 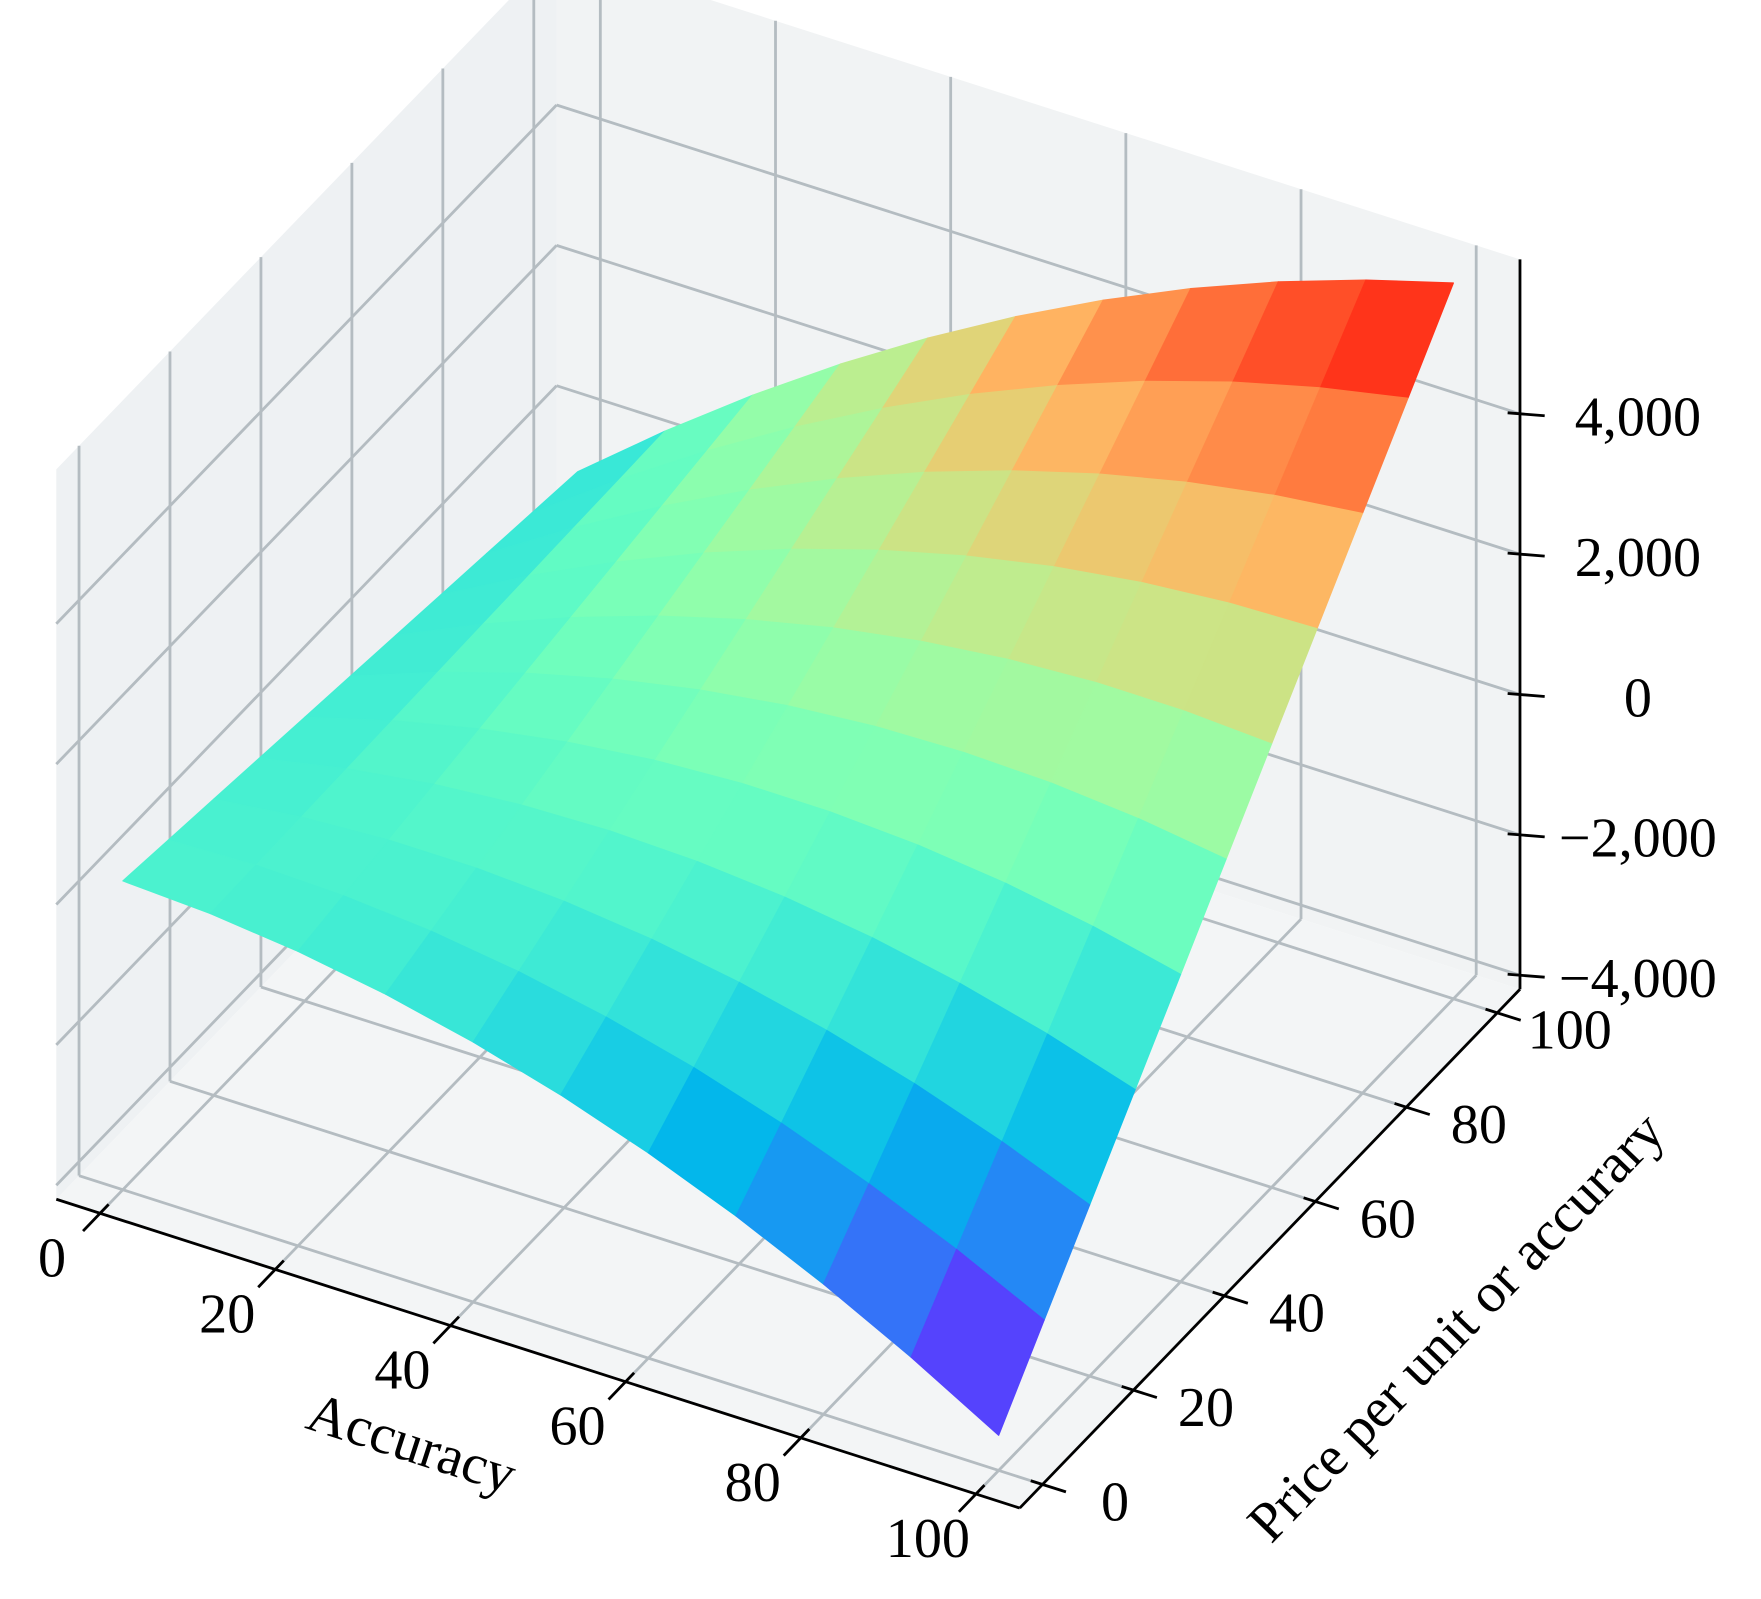 I want to click on z-tick-label: 4,000, so click(x=1638, y=418).